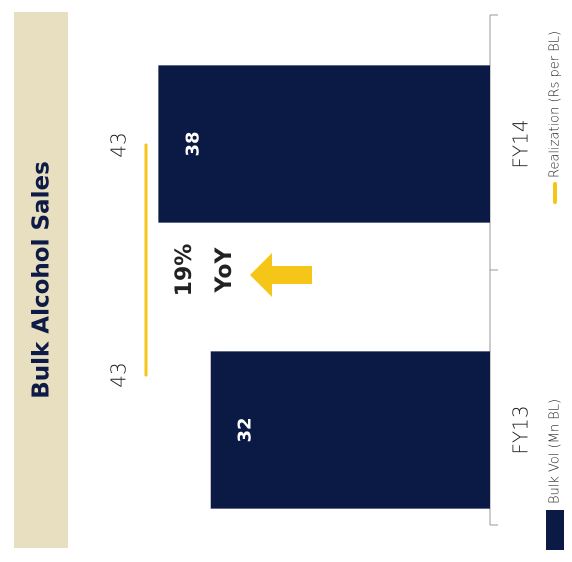 Image resolution: width=572 pixels, height=562 pixels. I want to click on legend-swatch, so click(555, 530).